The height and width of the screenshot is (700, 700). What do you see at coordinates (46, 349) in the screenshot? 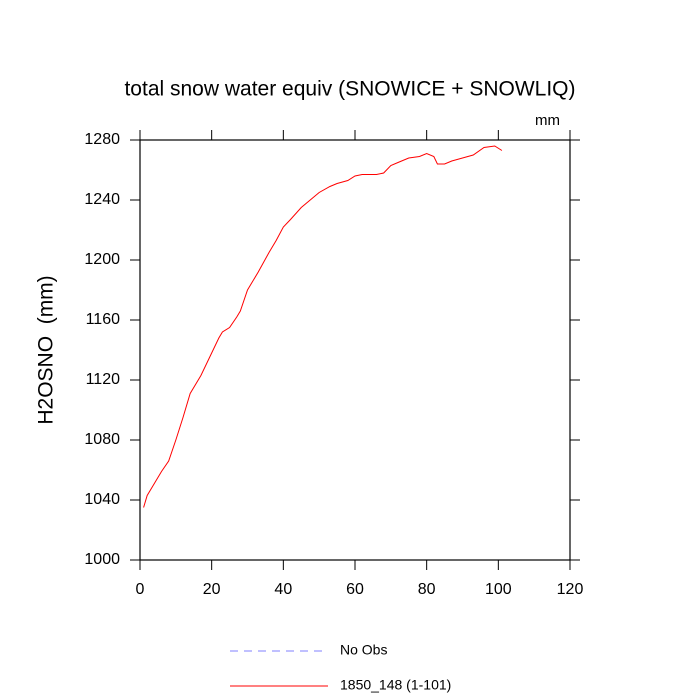
I see `y-axis-label: H2OSNO (mm)` at bounding box center [46, 349].